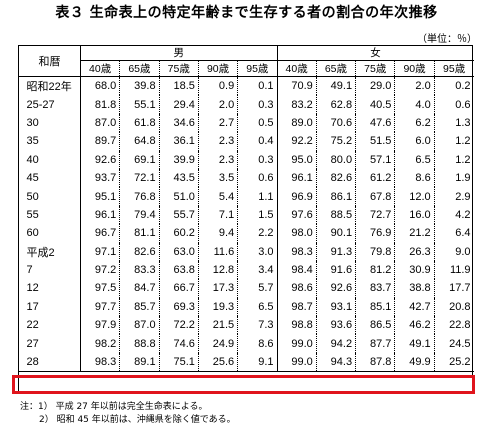 The image size is (493, 433). What do you see at coordinates (375, 270) in the screenshot?
I see `female-value-cell: 81.2` at bounding box center [375, 270].